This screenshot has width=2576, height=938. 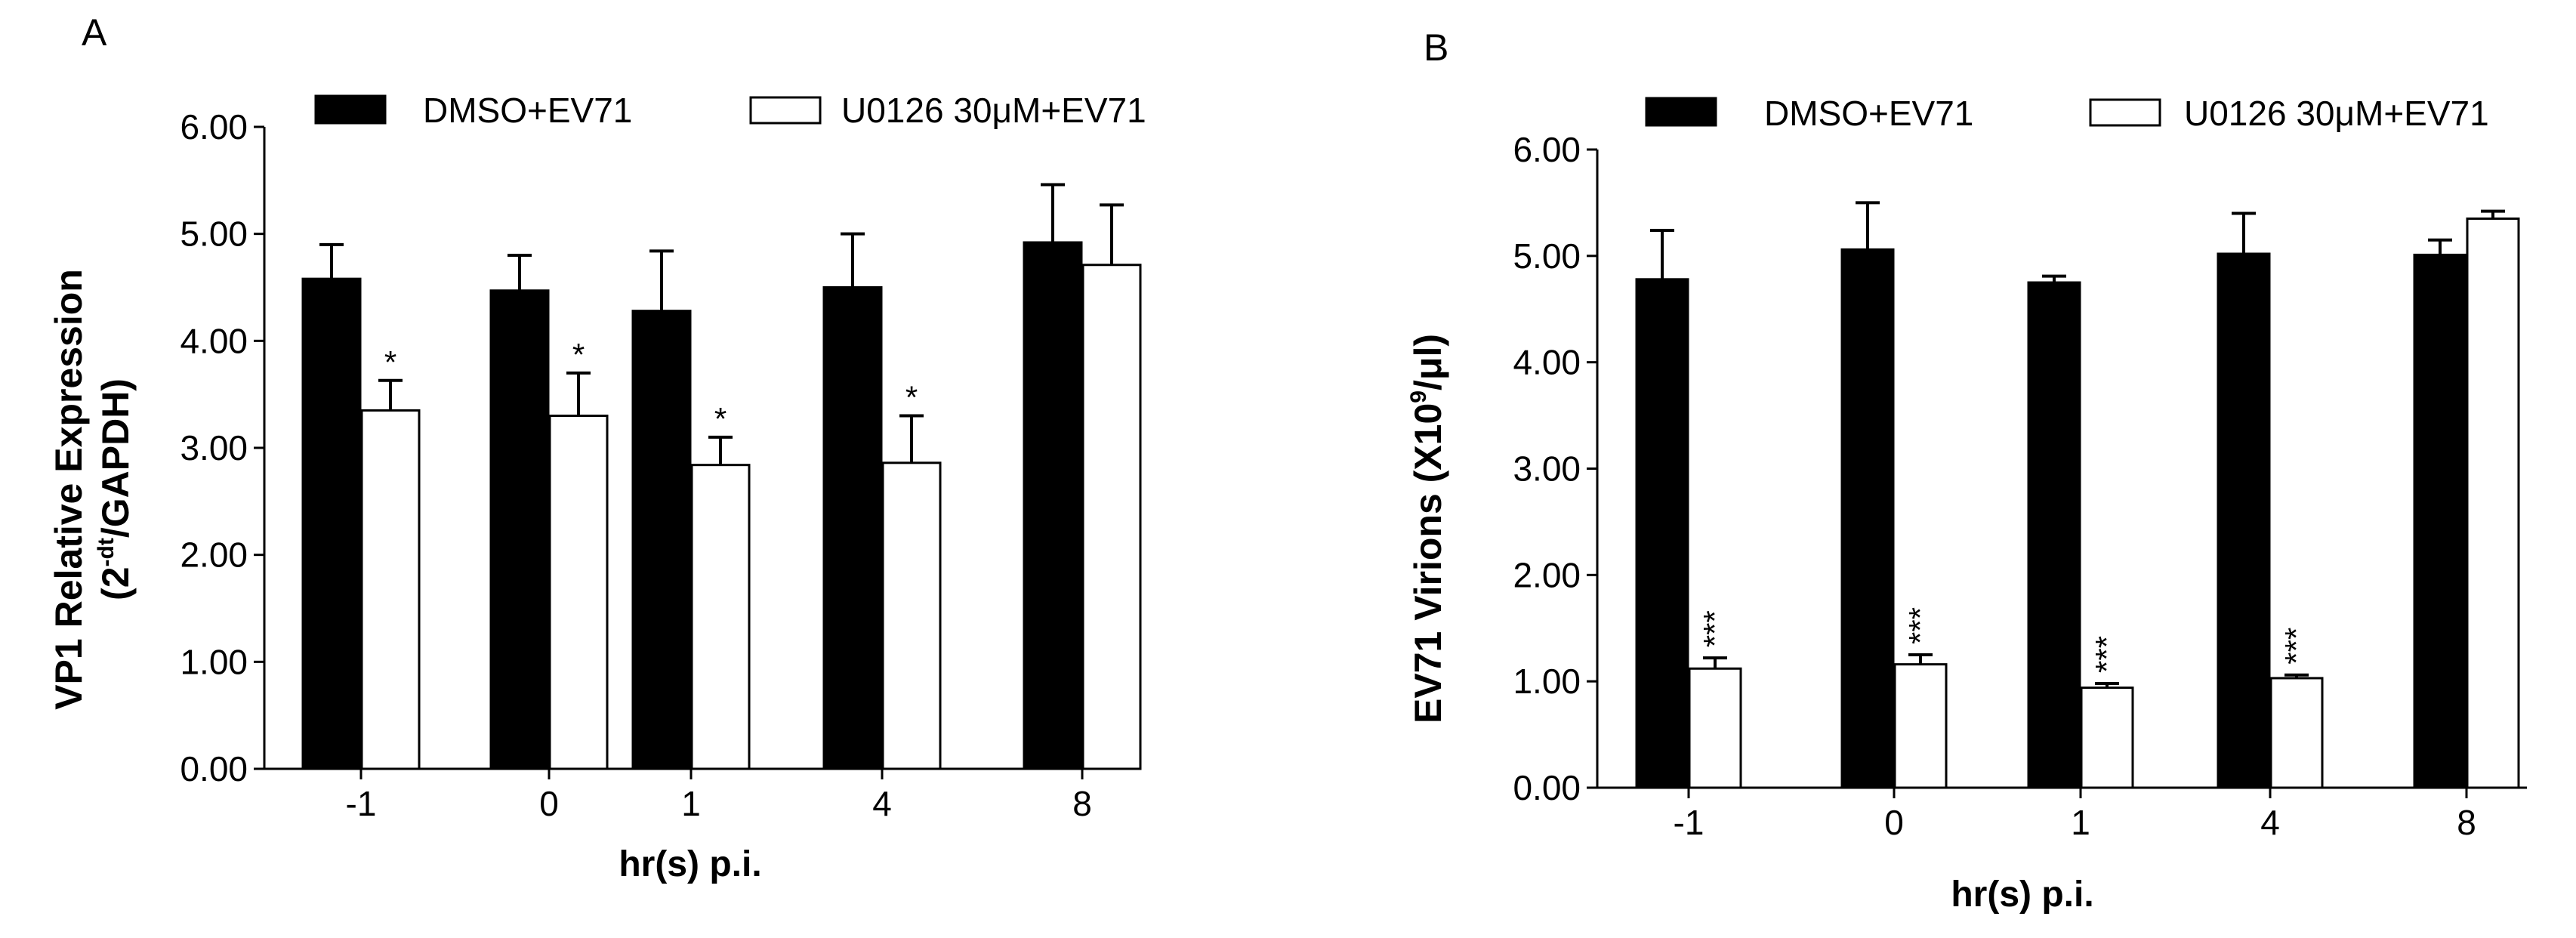 I want to click on panel-a-x-axis-title: hr(s) p.i., so click(x=690, y=864).